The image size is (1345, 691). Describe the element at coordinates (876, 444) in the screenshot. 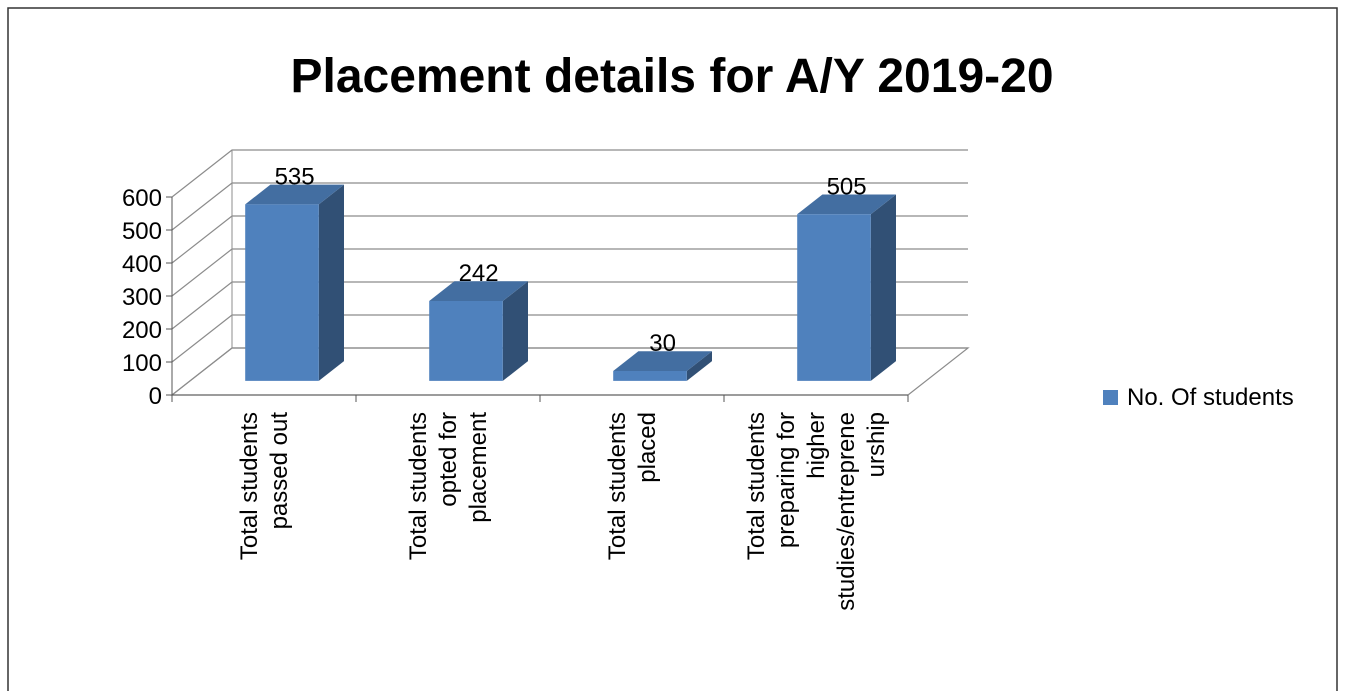

I see `x-tick-label-line: urship` at that location.